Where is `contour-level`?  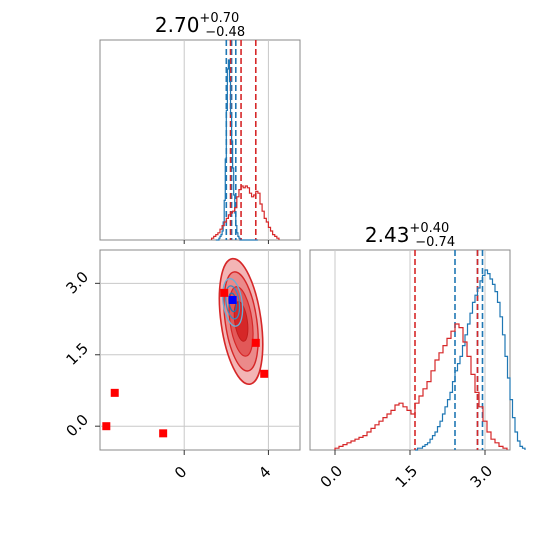 contour-level is located at coordinates (233, 302).